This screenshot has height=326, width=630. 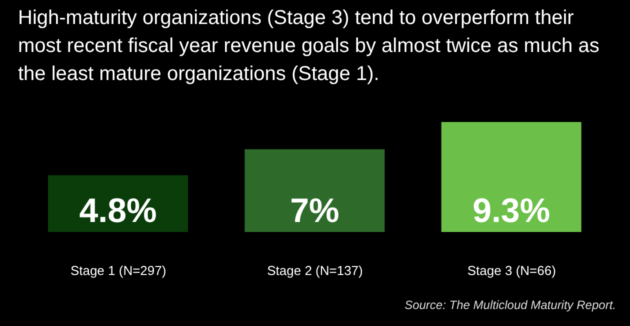 I want to click on data-label: 4.8%, so click(x=118, y=211).